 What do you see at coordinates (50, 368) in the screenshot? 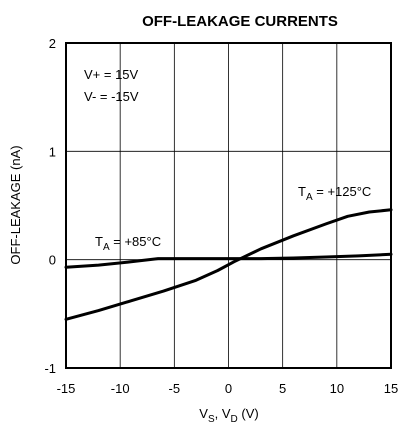
I see `y-tick-label: -1` at bounding box center [50, 368].